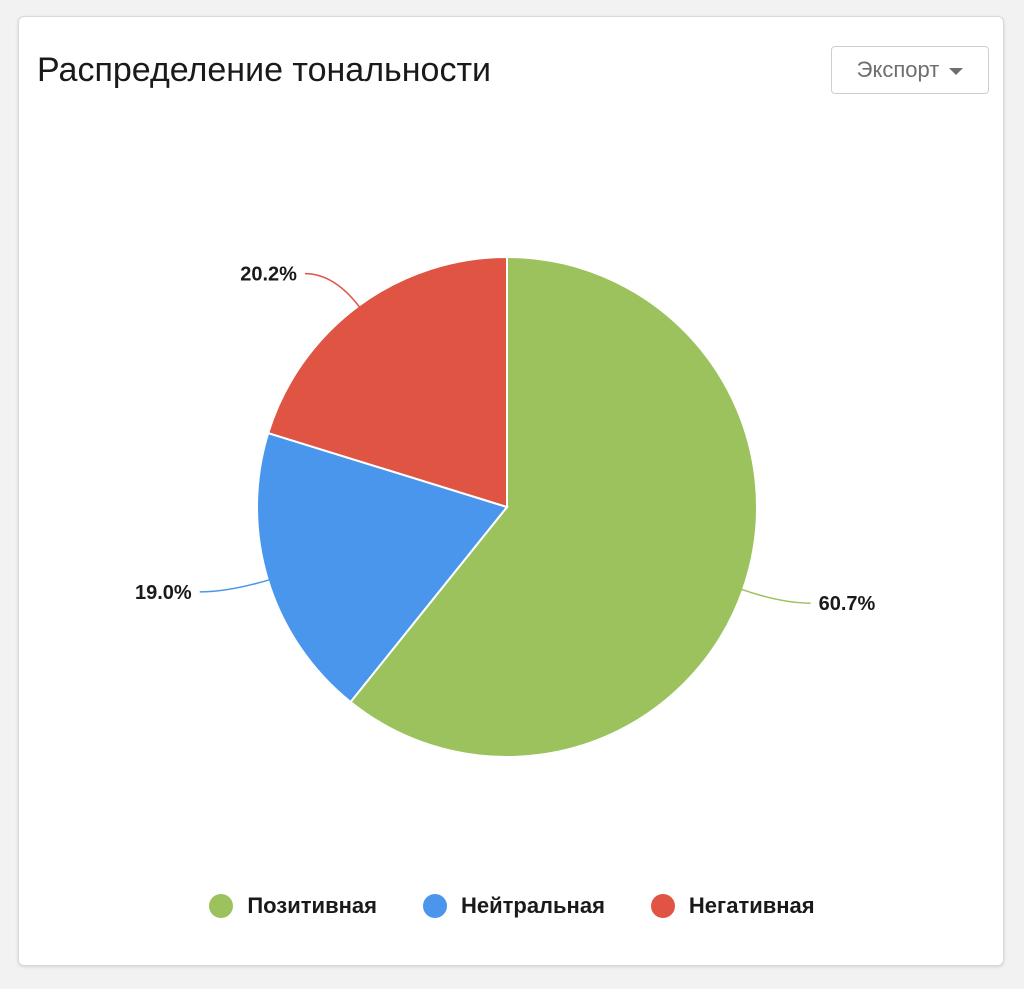 This screenshot has height=989, width=1024. I want to click on chart-legend: Позитивная Нейтральная Негативная, so click(512, 906).